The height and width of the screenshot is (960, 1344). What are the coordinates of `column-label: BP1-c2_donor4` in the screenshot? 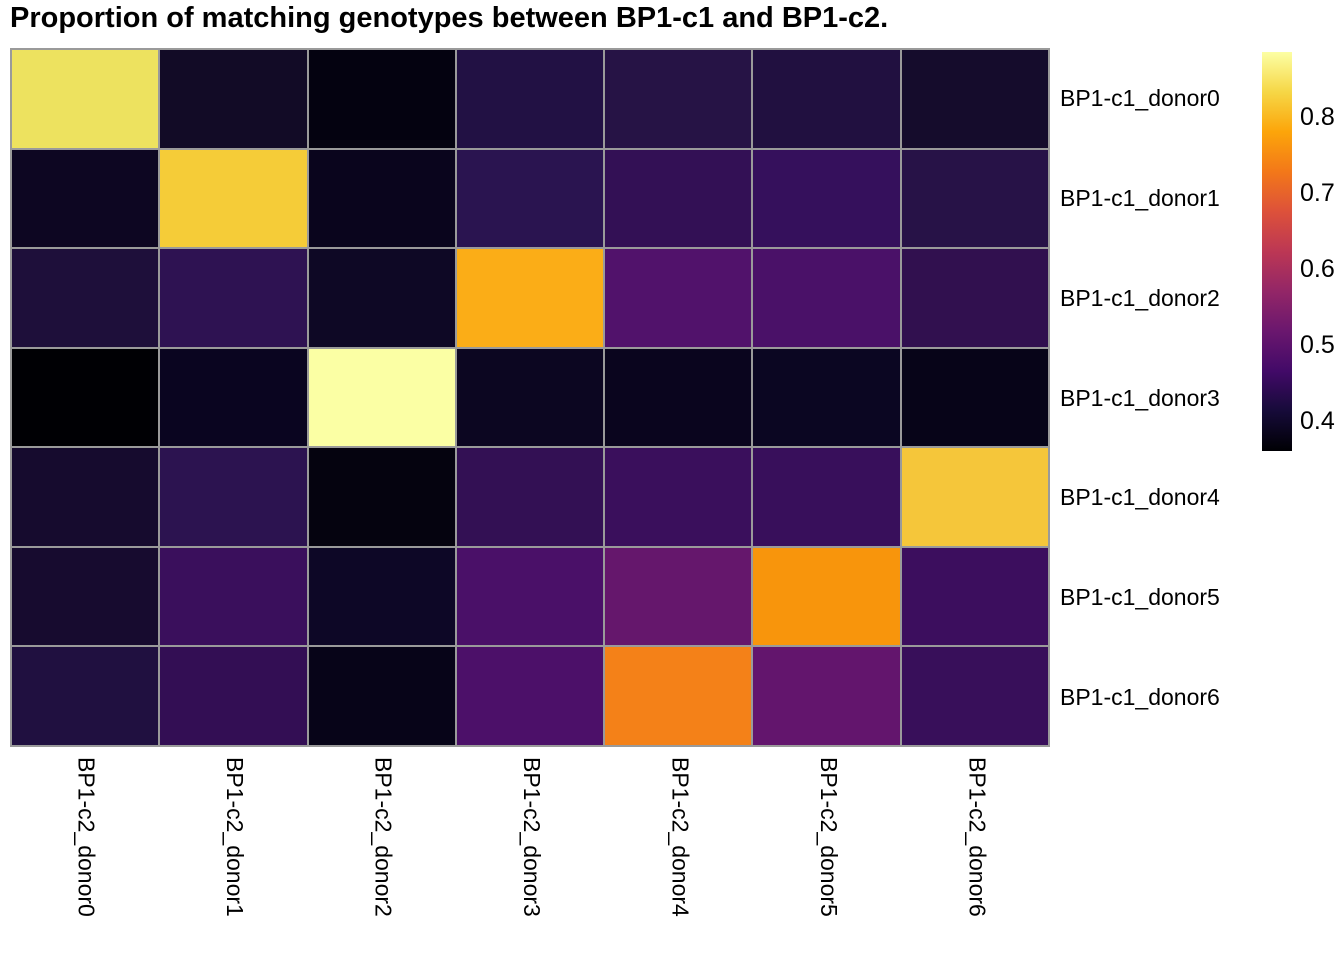 It's located at (680, 837).